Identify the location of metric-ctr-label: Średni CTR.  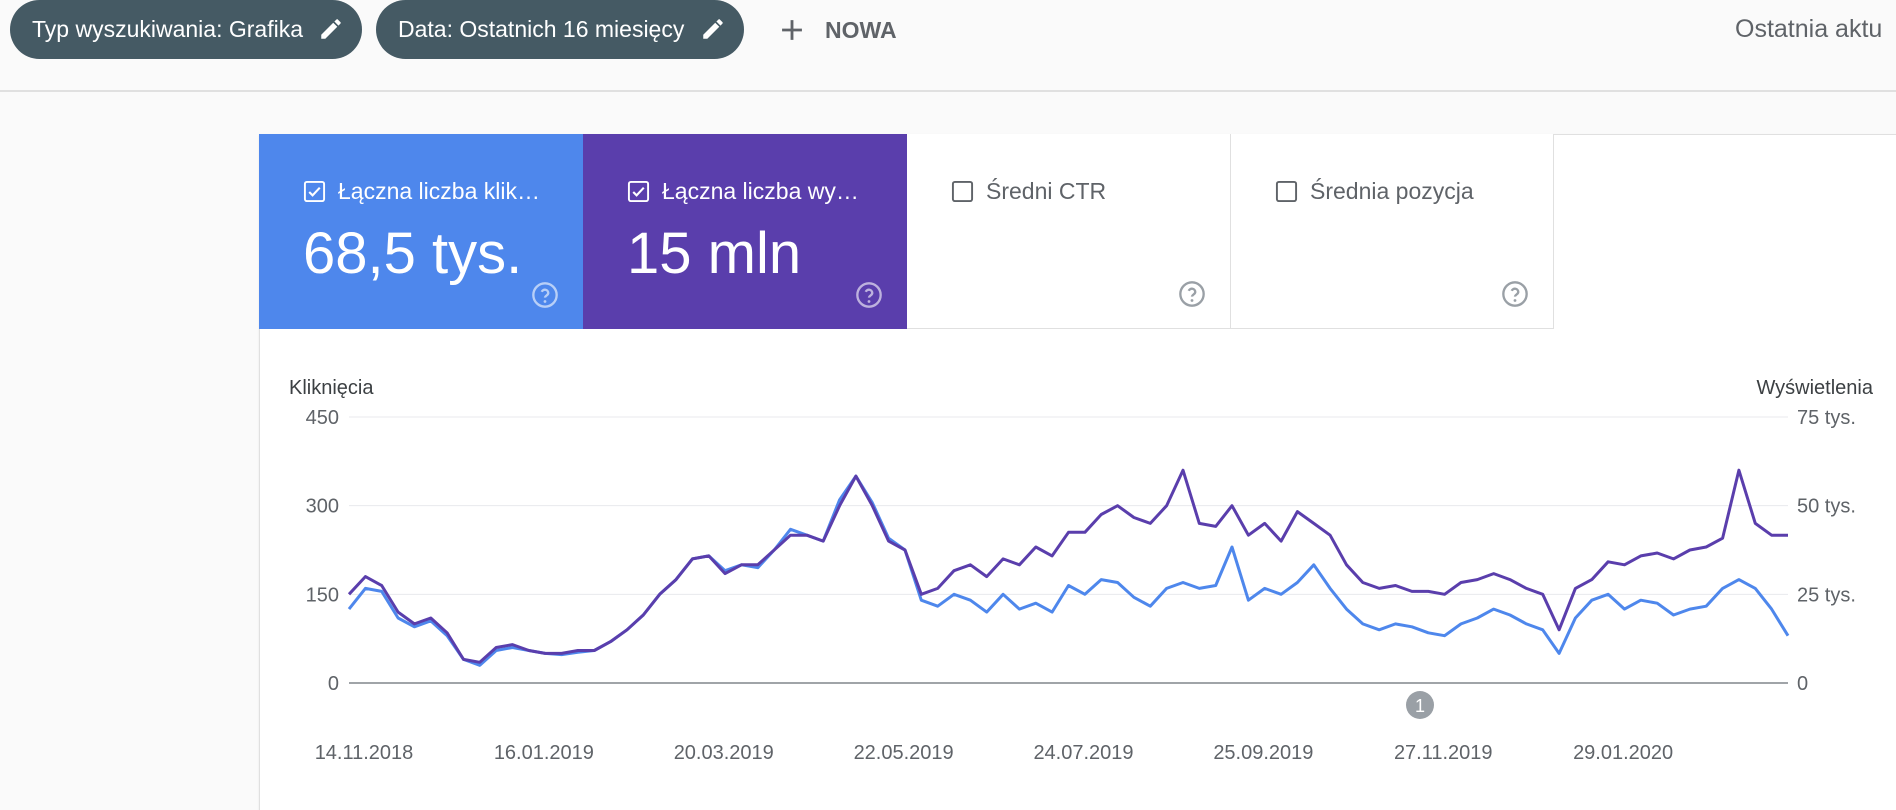
(1046, 191).